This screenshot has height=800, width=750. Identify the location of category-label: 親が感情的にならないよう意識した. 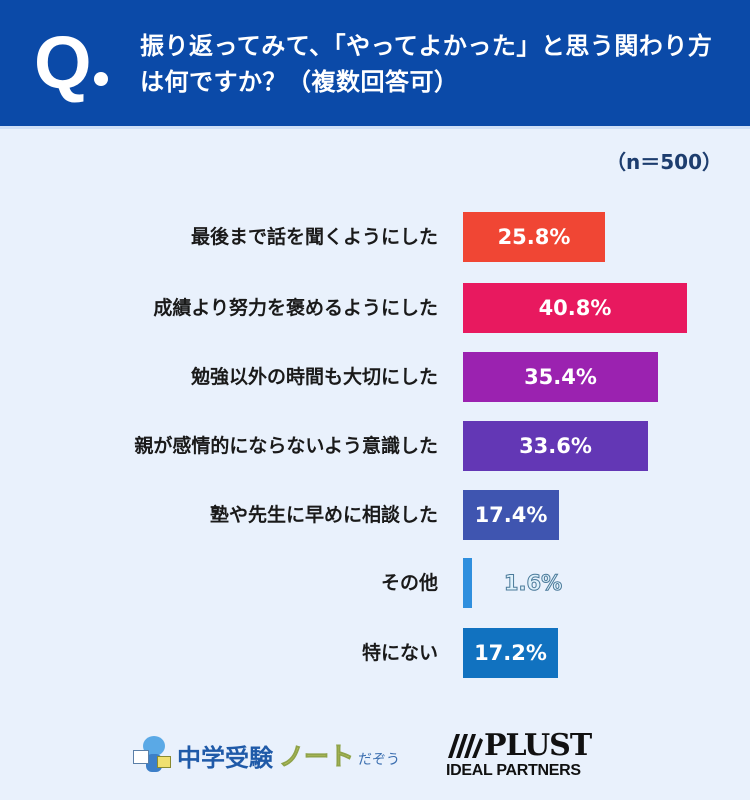
(286, 446).